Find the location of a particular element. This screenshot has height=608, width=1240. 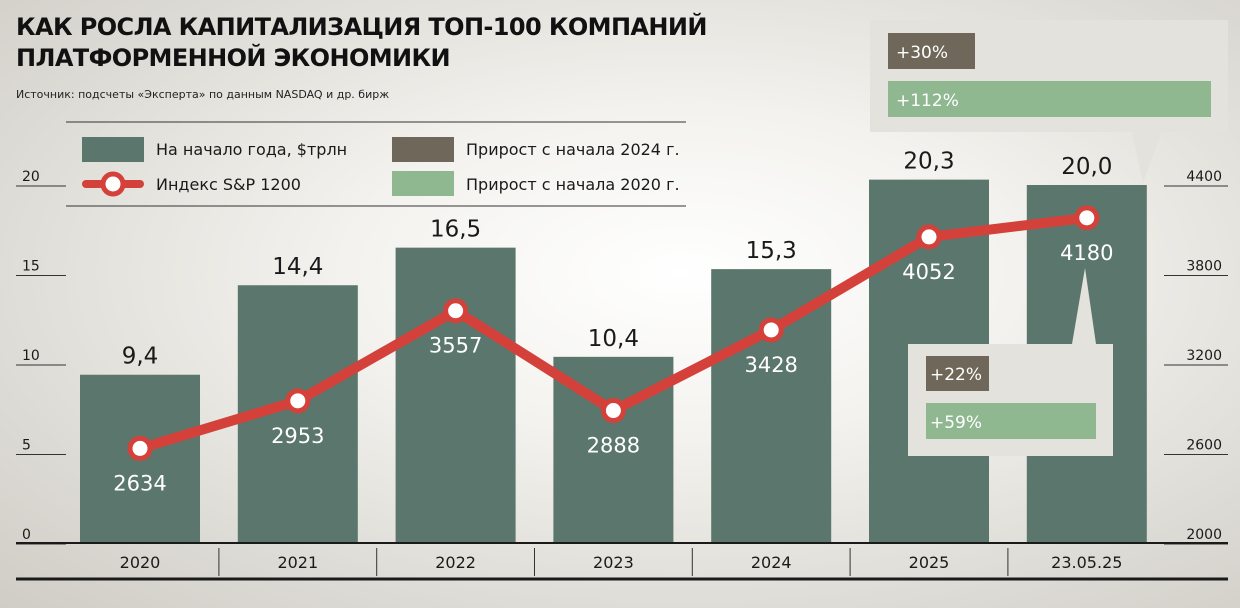

y-axis-left: 0 5 10 15 20 is located at coordinates (41, 357).